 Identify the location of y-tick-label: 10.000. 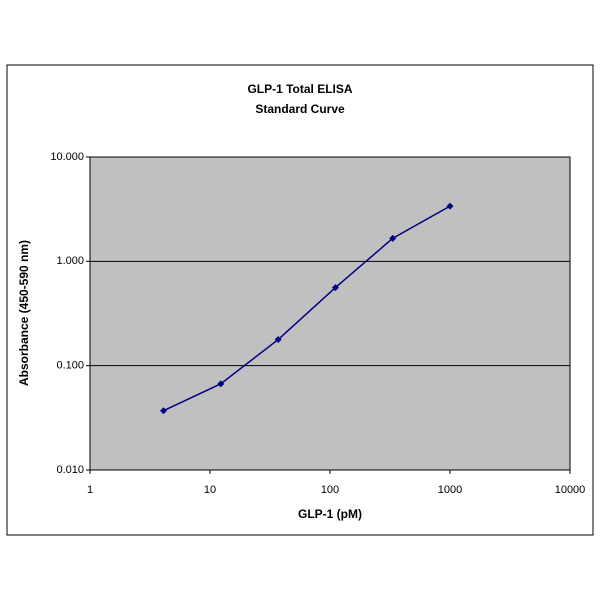
(67, 157).